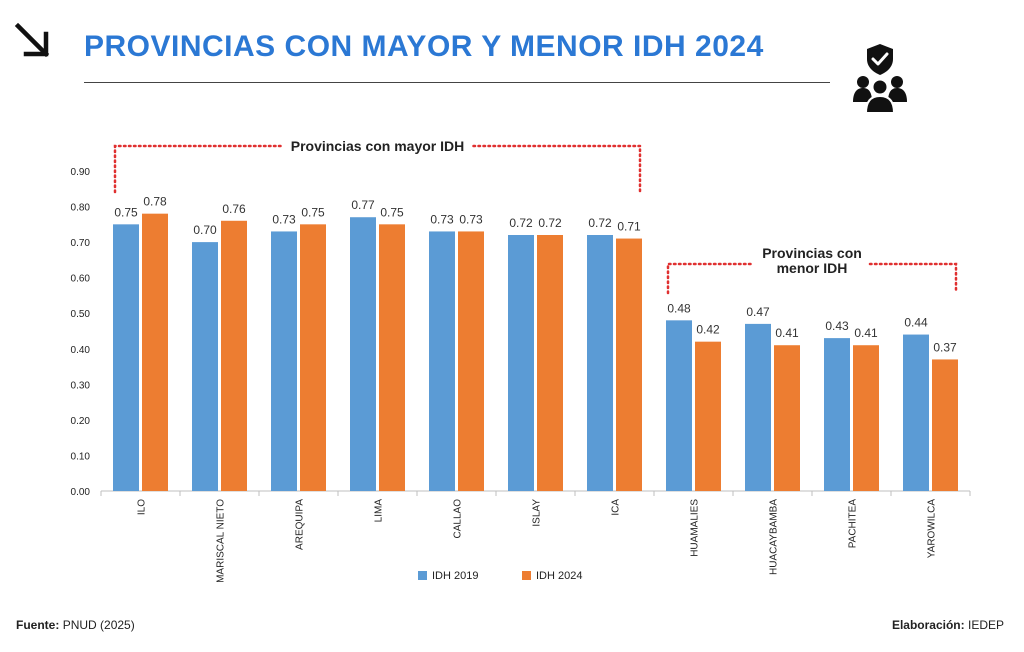 Image resolution: width=1024 pixels, height=652 pixels. I want to click on bar-2024-pachitea, so click(866, 418).